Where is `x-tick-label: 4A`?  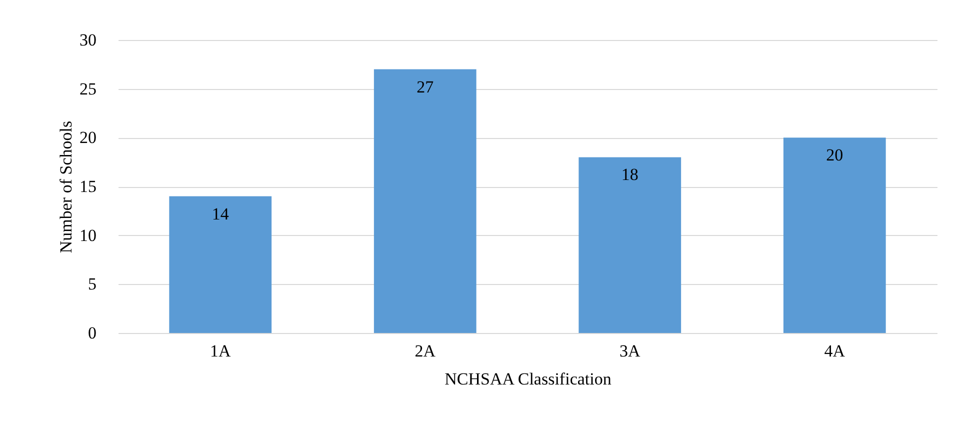
x-tick-label: 4A is located at coordinates (835, 351).